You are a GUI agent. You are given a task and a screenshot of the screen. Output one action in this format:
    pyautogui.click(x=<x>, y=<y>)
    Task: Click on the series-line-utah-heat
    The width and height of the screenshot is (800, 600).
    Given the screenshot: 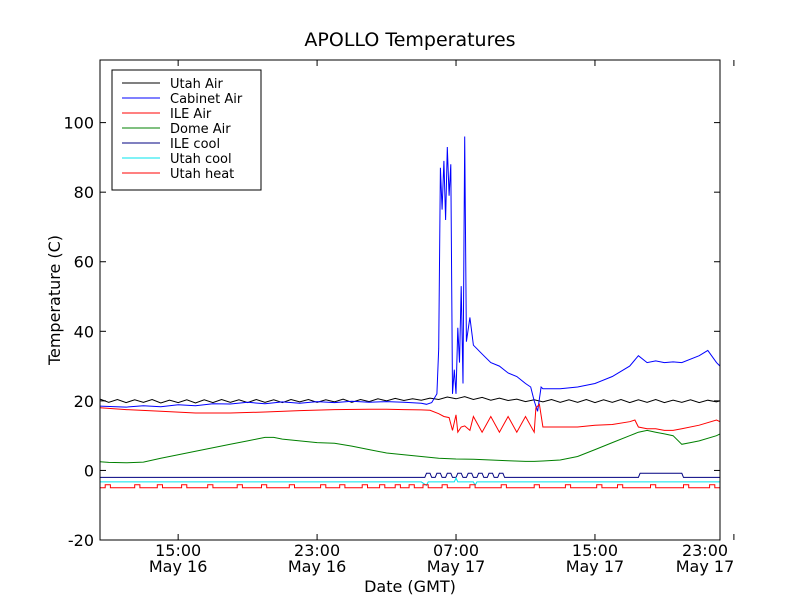 What is the action you would take?
    pyautogui.click(x=410, y=486)
    